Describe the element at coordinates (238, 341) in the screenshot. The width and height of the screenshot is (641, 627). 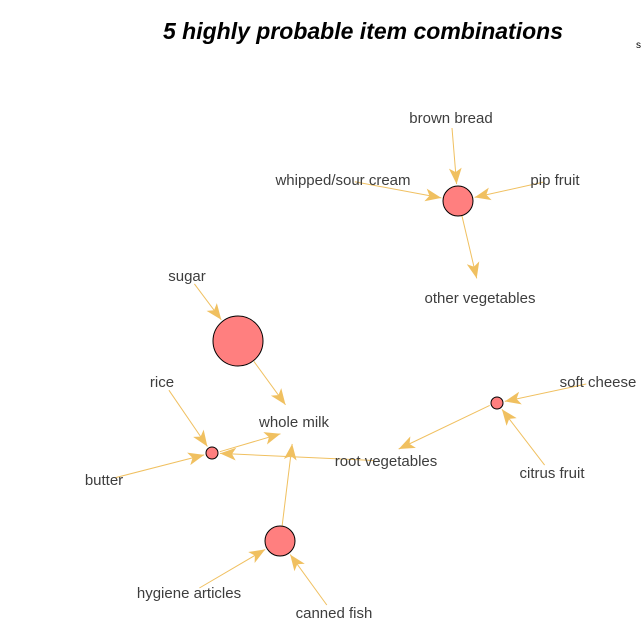
I see `rule-node-rule2` at that location.